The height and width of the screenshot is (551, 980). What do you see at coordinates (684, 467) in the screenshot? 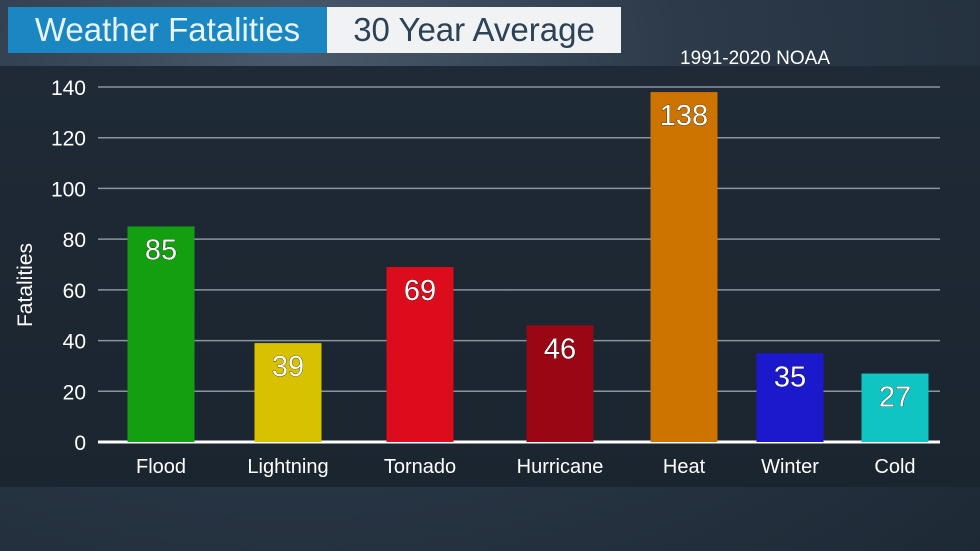
I see `x-tick-label: Heat` at bounding box center [684, 467].